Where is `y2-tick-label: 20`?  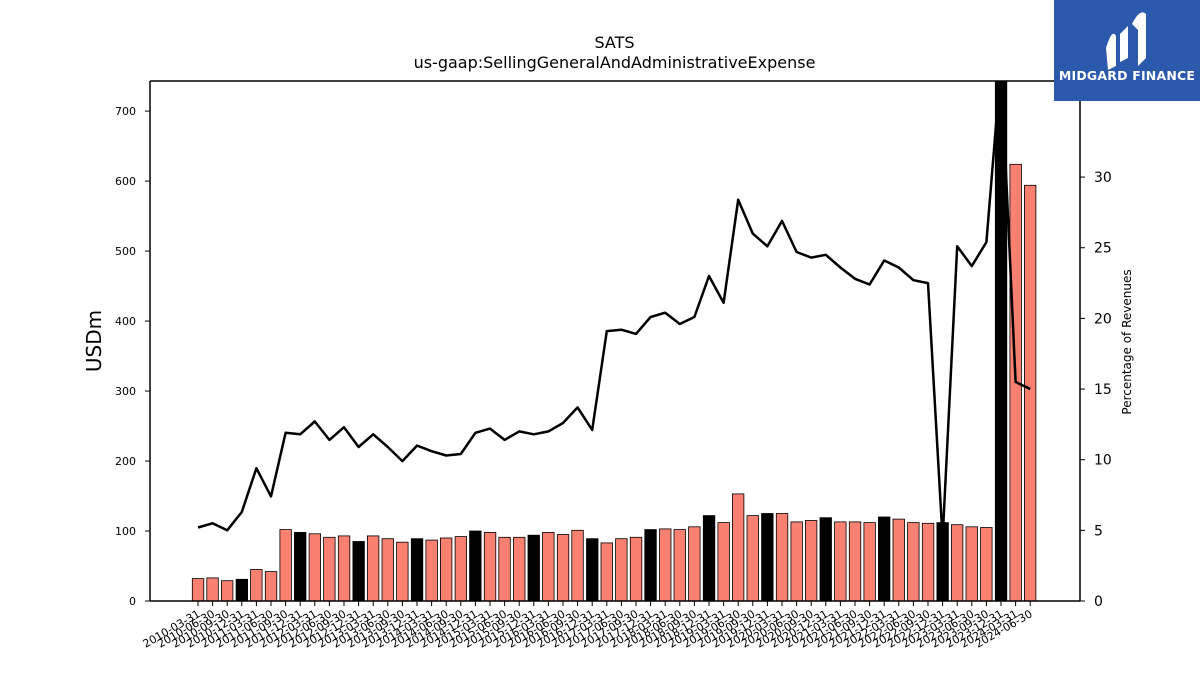 y2-tick-label: 20 is located at coordinates (1103, 319).